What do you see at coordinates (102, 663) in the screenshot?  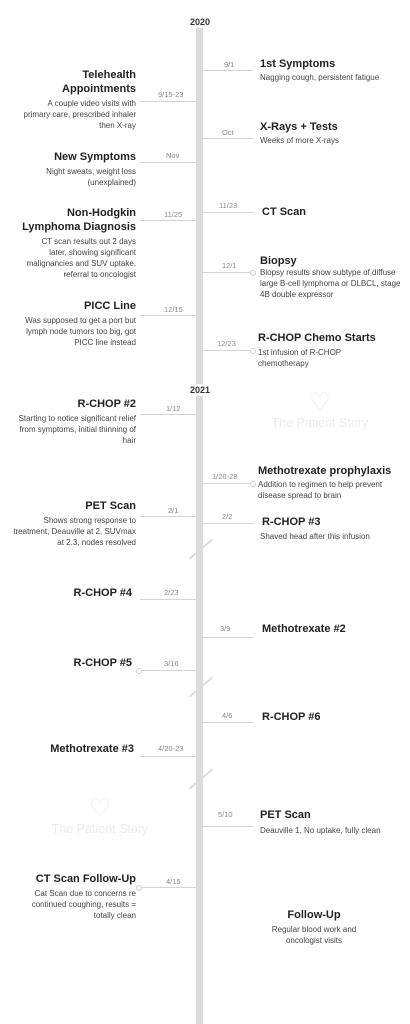 I see `event-title: R-CHOP #5` at bounding box center [102, 663].